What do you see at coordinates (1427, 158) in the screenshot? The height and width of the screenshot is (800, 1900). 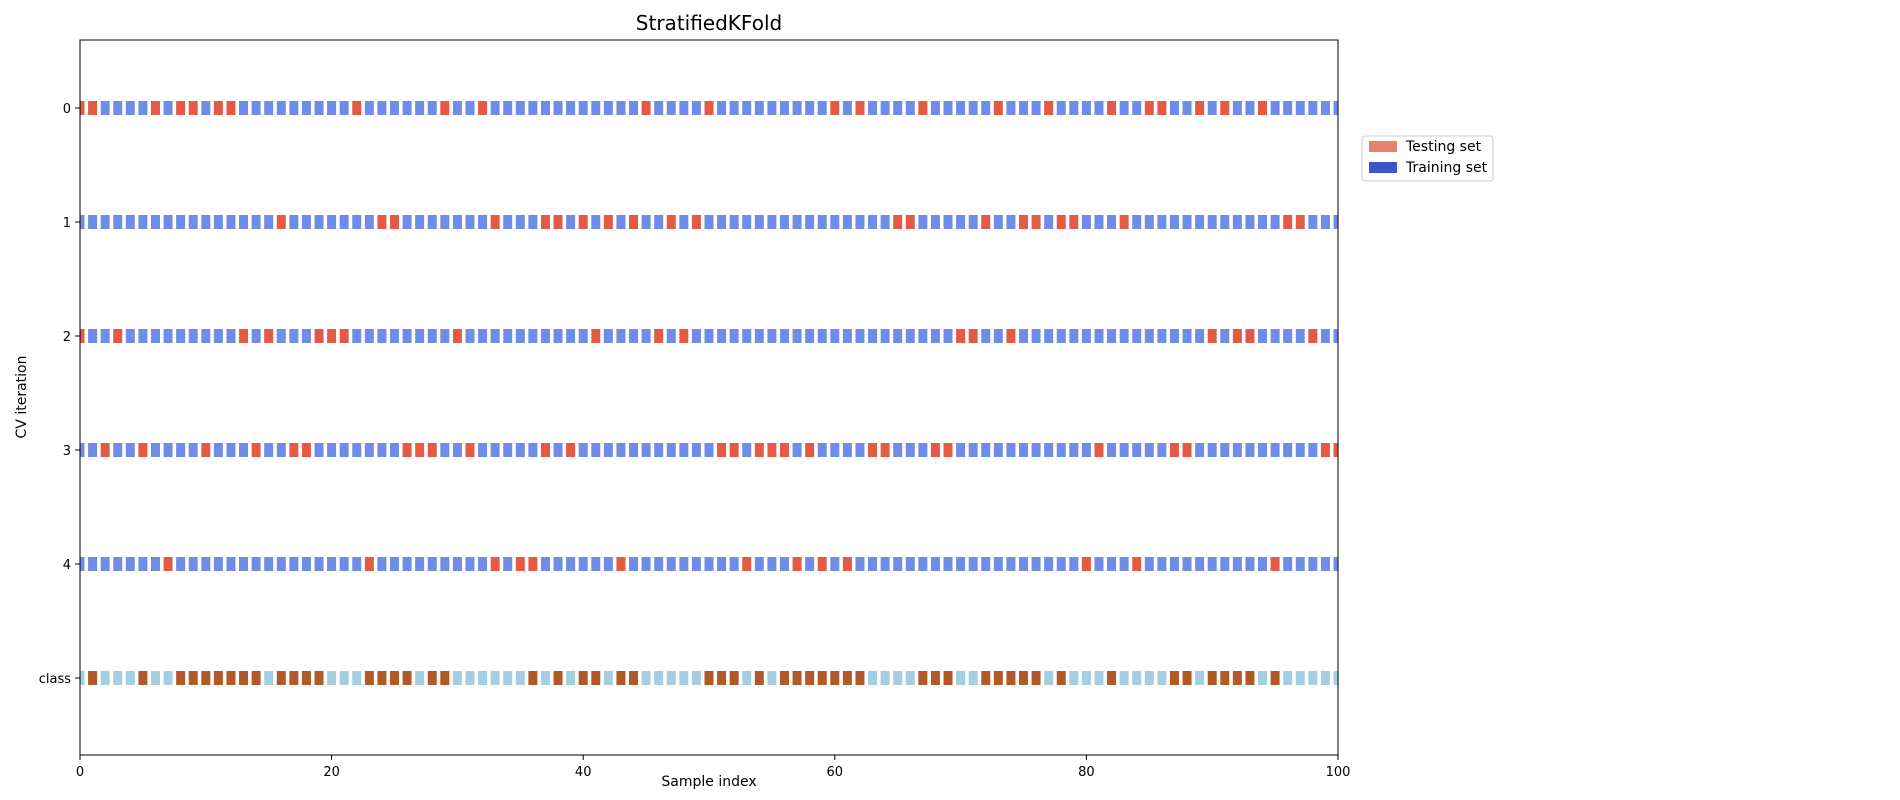 I see `legend: Testing set Training set` at bounding box center [1427, 158].